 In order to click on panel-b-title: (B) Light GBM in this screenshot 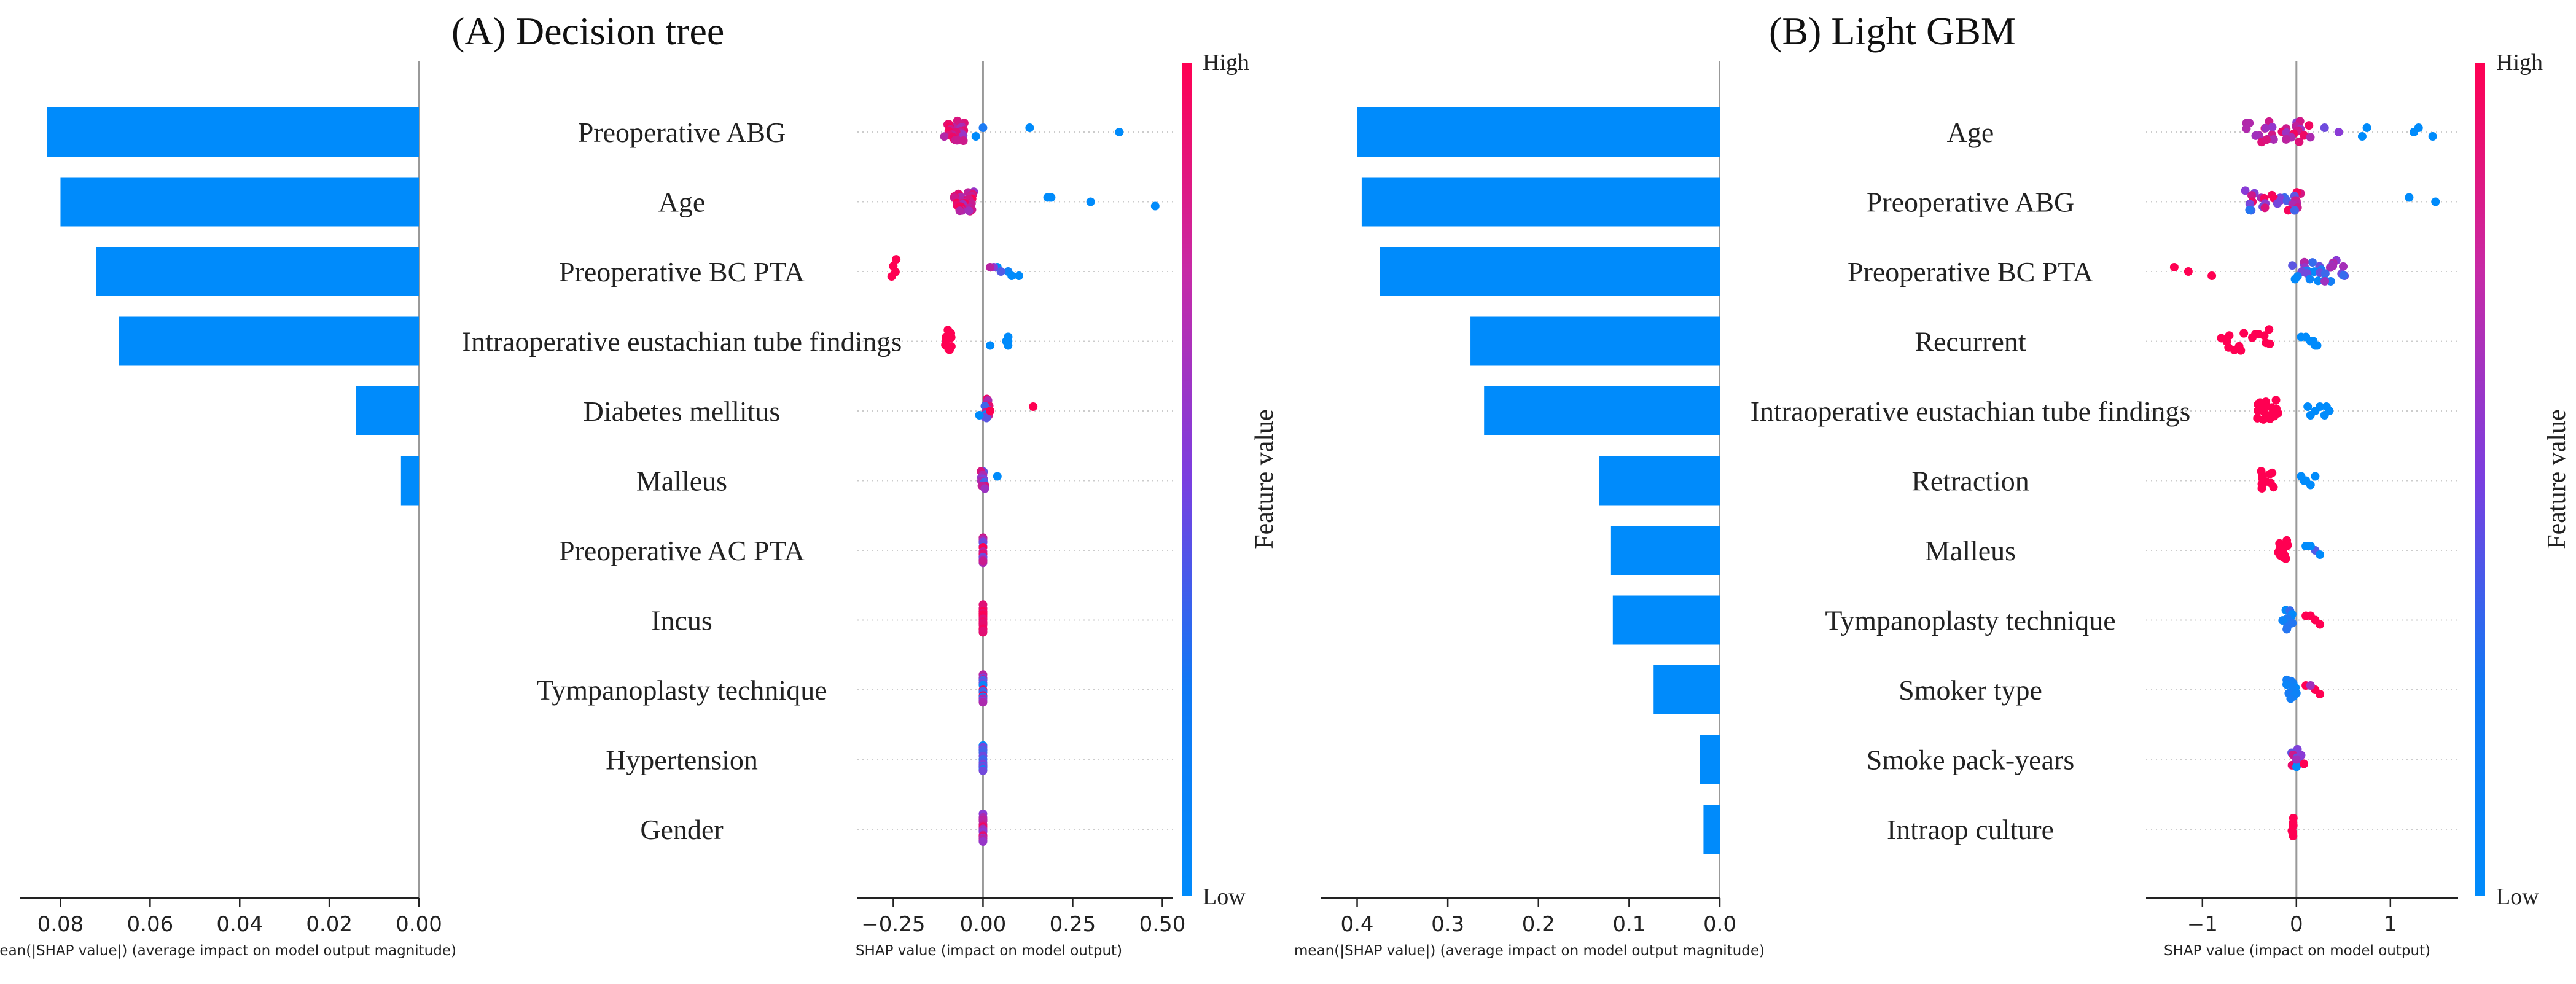, I will do `click(1892, 31)`.